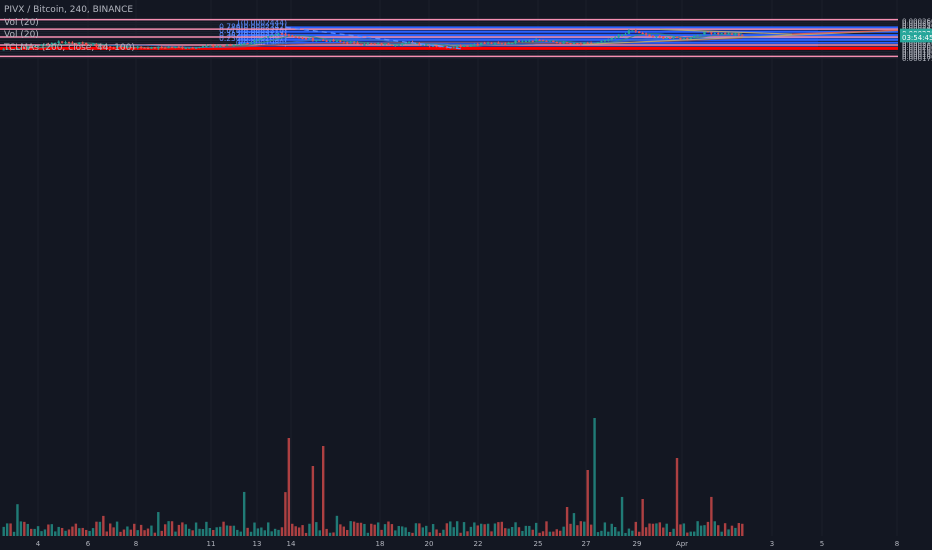  I want to click on fib-label: 0.5(0.0002217), so click(258, 32).